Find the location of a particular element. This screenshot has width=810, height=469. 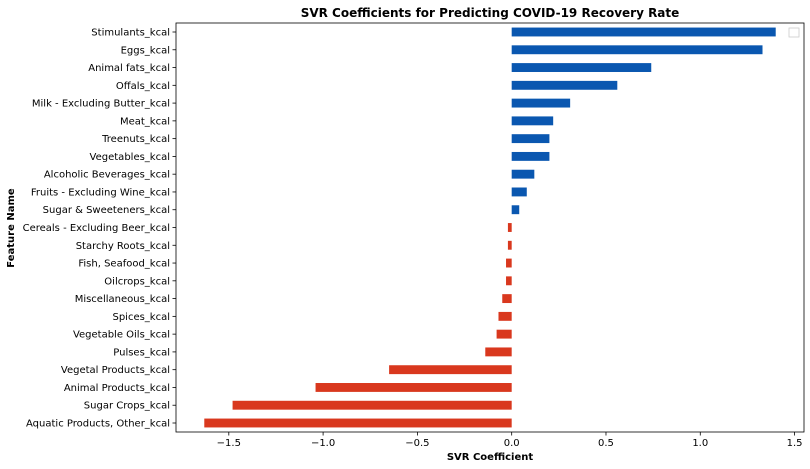

x-tick-label: −1.5 is located at coordinates (229, 443).